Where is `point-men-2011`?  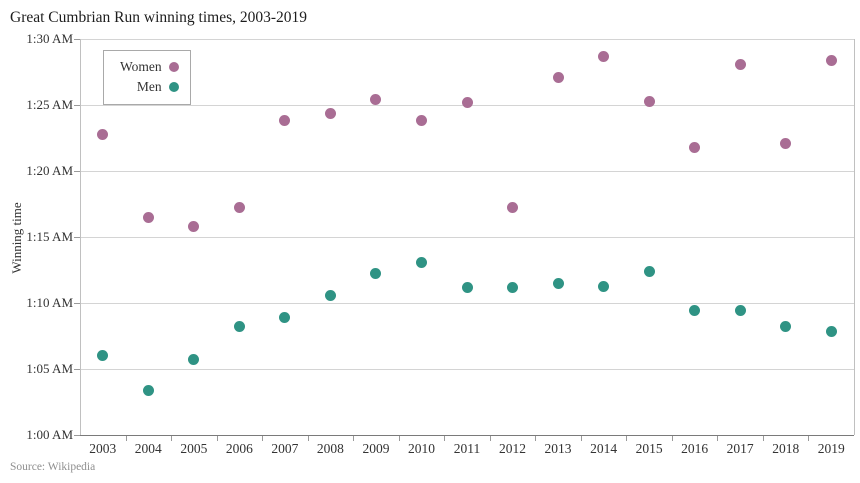 point-men-2011 is located at coordinates (467, 287).